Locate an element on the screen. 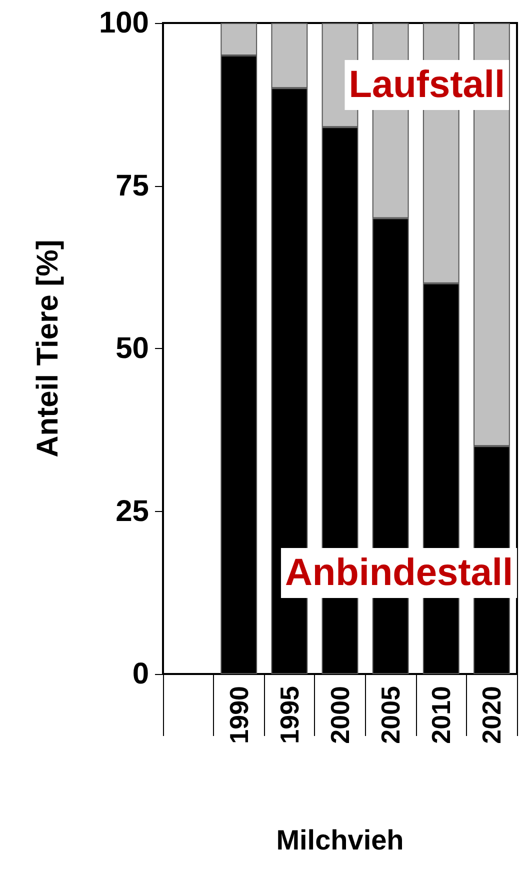 This screenshot has width=529, height=882. y-tick-label: 0 is located at coordinates (140, 674).